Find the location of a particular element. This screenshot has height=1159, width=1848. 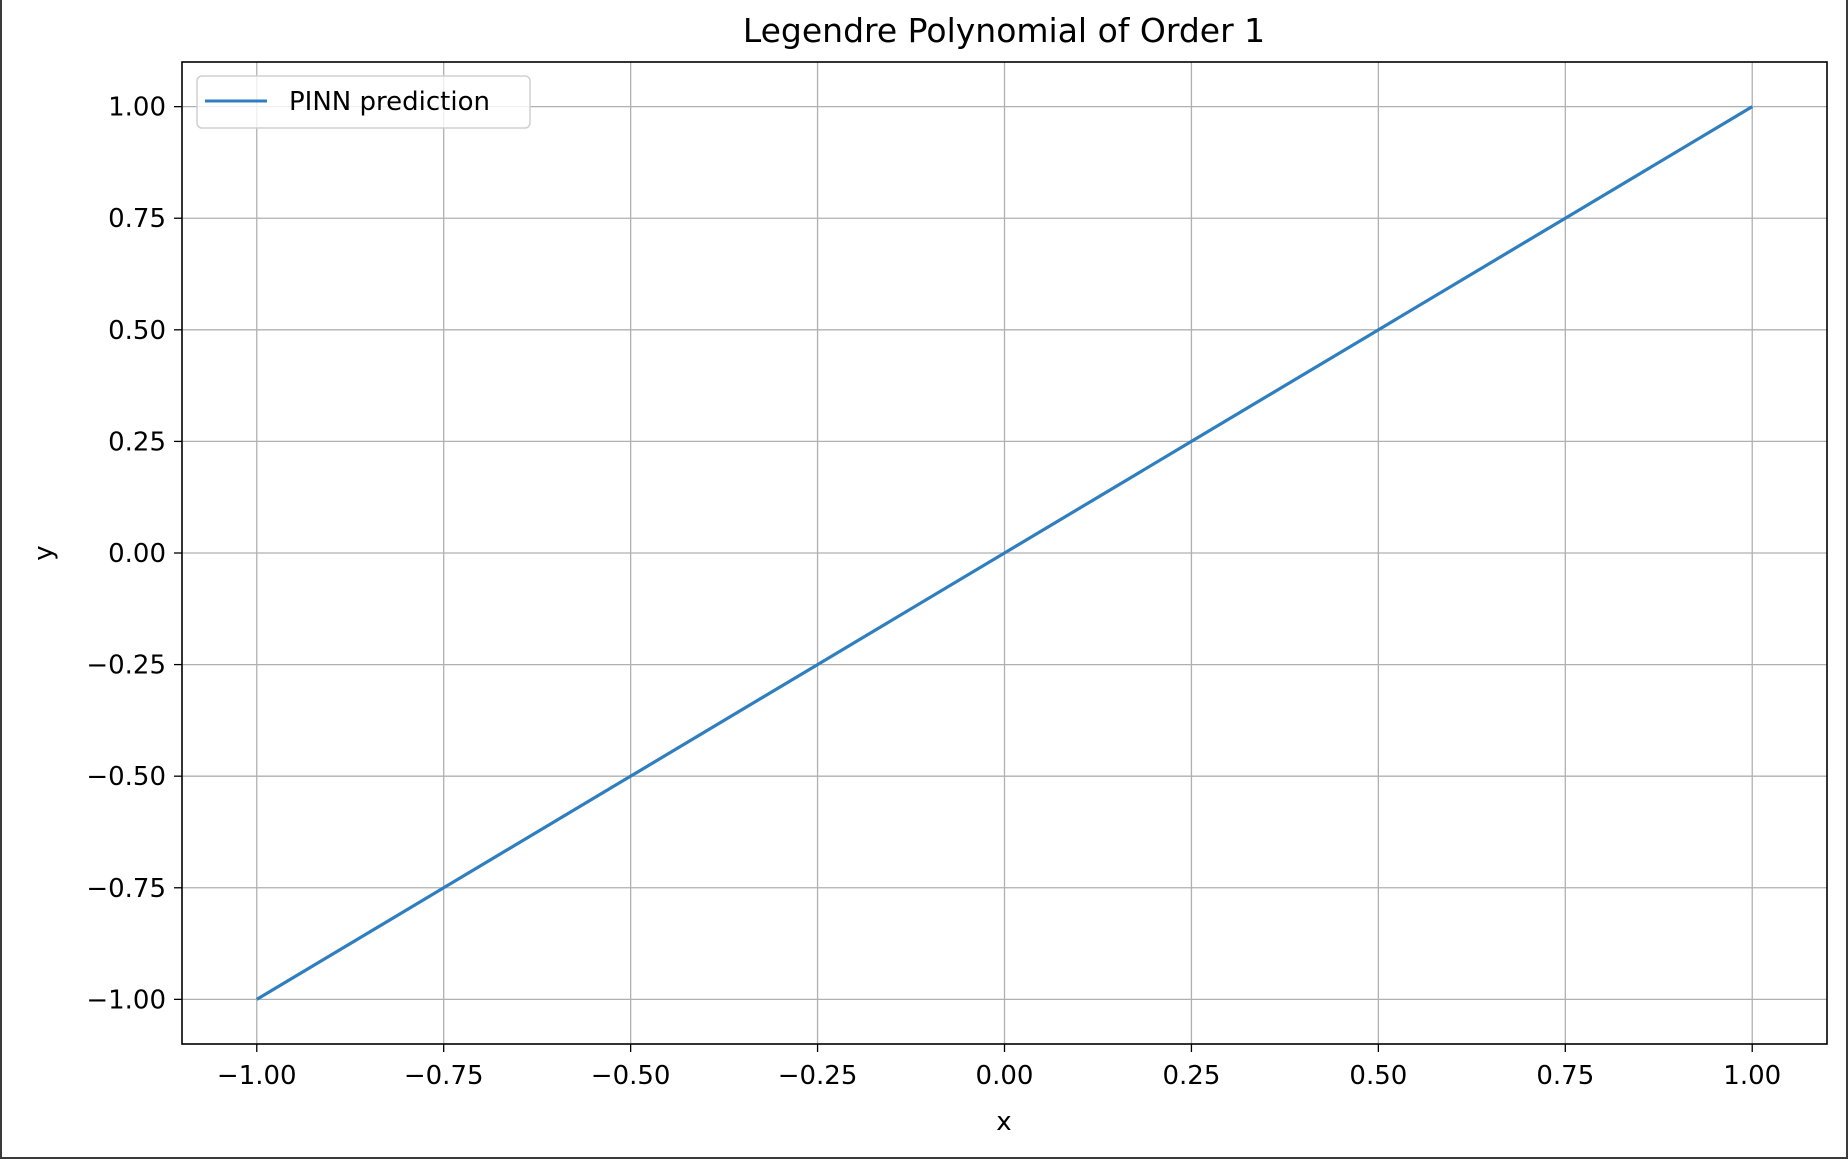

y-tick-label: −0.25 is located at coordinates (126, 666).